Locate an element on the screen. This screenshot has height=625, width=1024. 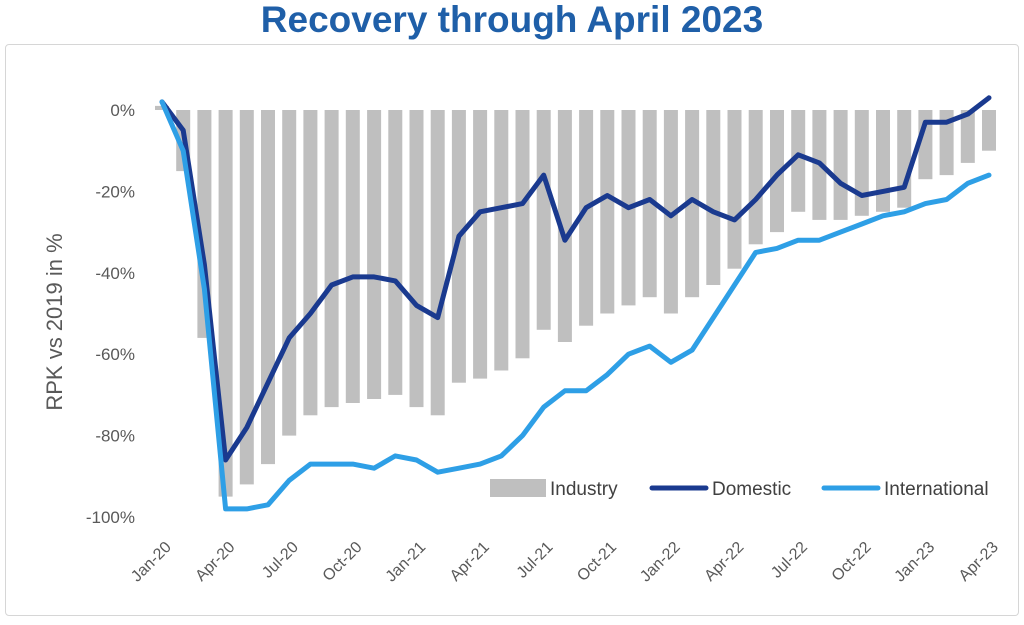
x-tick-label: Apr-22 is located at coordinates (724, 562).